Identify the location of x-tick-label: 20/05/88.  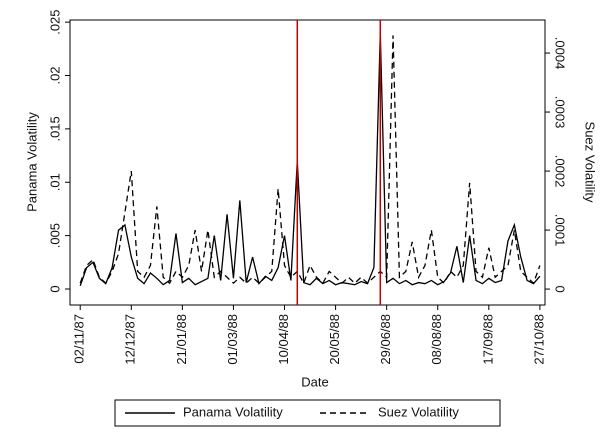
(334, 339).